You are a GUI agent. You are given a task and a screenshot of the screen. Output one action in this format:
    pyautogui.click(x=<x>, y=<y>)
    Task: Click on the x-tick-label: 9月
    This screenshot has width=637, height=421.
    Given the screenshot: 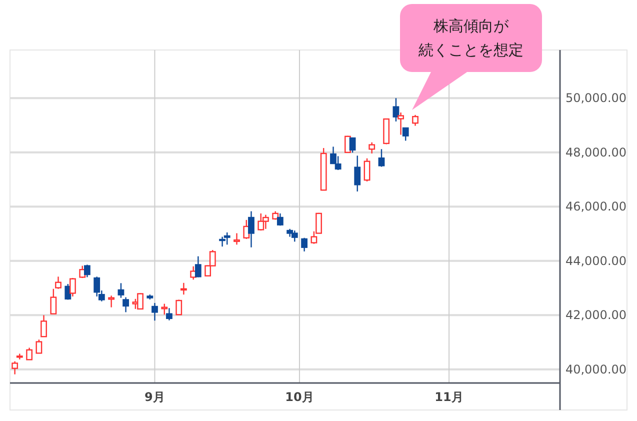 What is the action you would take?
    pyautogui.click(x=154, y=397)
    